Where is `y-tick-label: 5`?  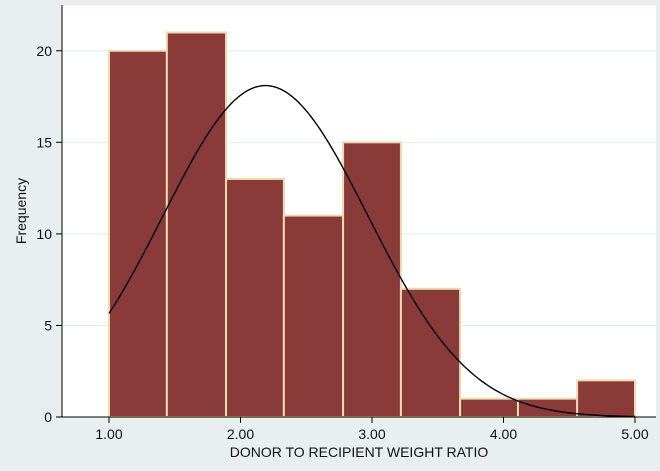
y-tick-label: 5 is located at coordinates (48, 325).